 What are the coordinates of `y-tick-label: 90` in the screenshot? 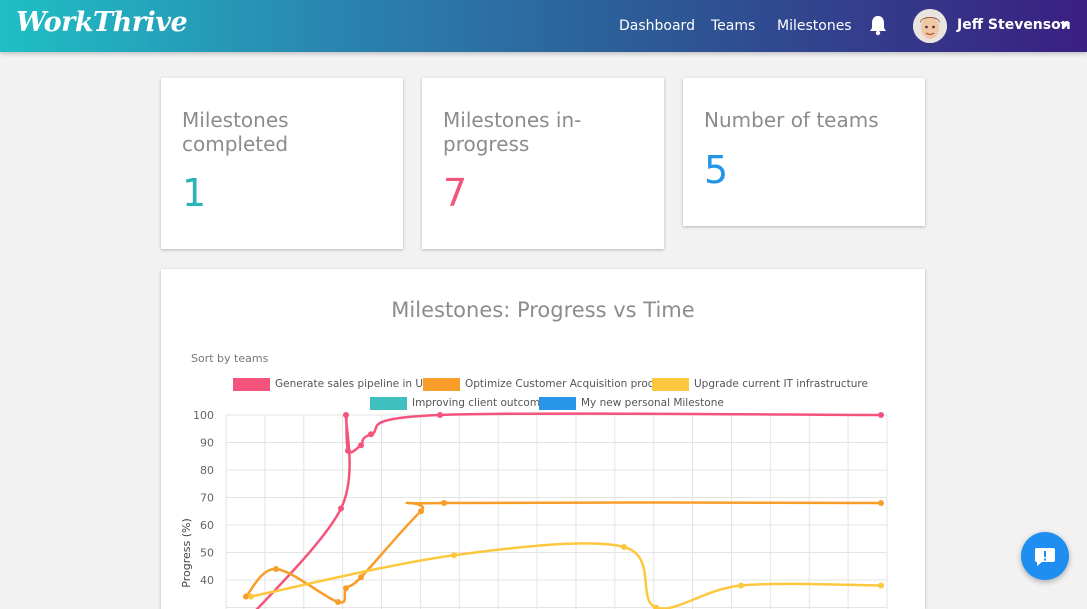 It's located at (207, 443).